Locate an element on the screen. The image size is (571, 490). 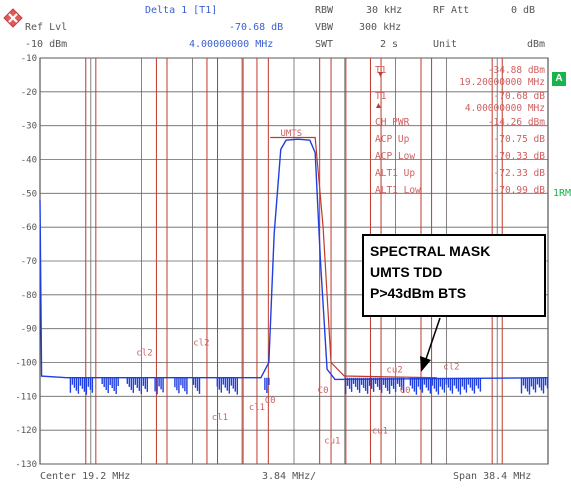
callout-line-2: UMTS TDD is located at coordinates (406, 272).